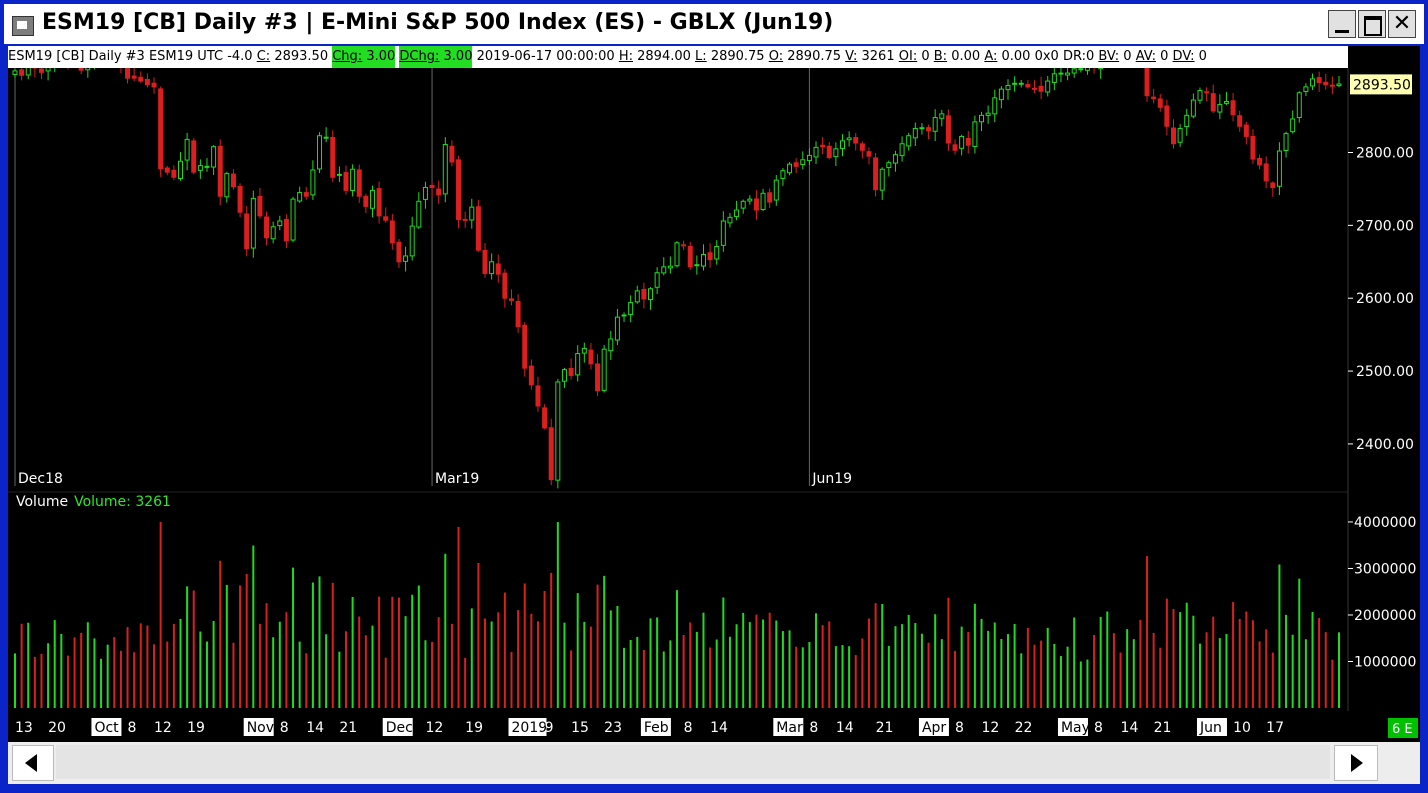  I want to click on date-axis-label: 23, so click(613, 728).